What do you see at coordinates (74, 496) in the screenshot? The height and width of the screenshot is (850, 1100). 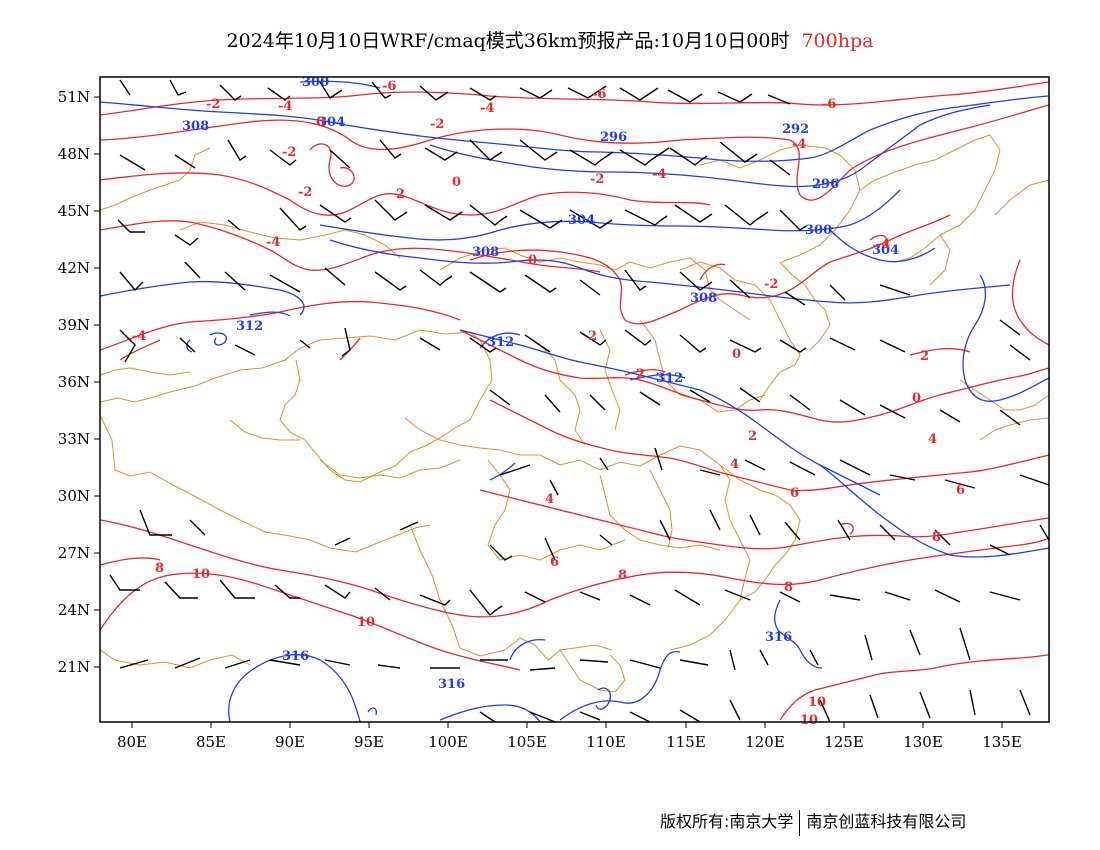 I see `y-tick-label: 30N` at bounding box center [74, 496].